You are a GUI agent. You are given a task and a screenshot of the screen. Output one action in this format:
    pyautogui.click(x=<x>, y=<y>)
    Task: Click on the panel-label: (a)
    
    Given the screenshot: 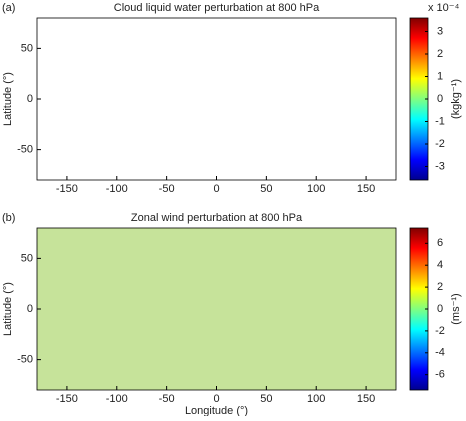 What is the action you would take?
    pyautogui.click(x=8, y=8)
    